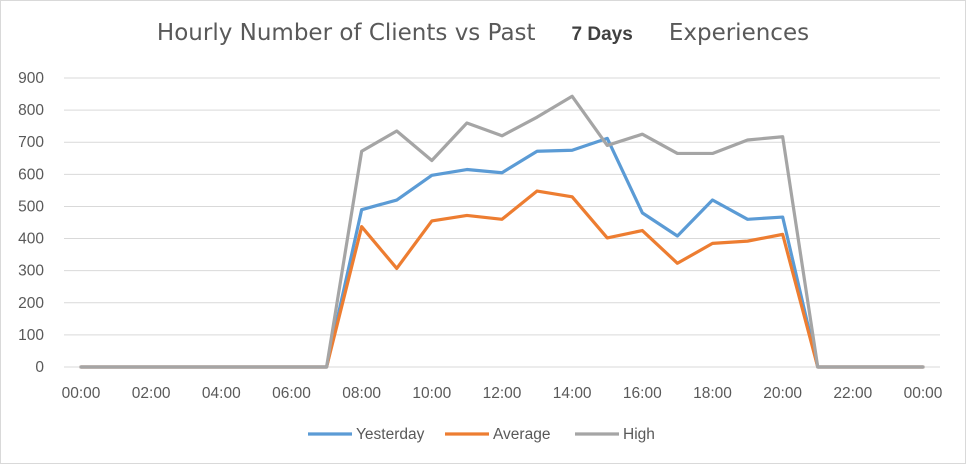 The image size is (966, 464). Describe the element at coordinates (739, 33) in the screenshot. I see `chart-title-suffix: Experiences` at that location.